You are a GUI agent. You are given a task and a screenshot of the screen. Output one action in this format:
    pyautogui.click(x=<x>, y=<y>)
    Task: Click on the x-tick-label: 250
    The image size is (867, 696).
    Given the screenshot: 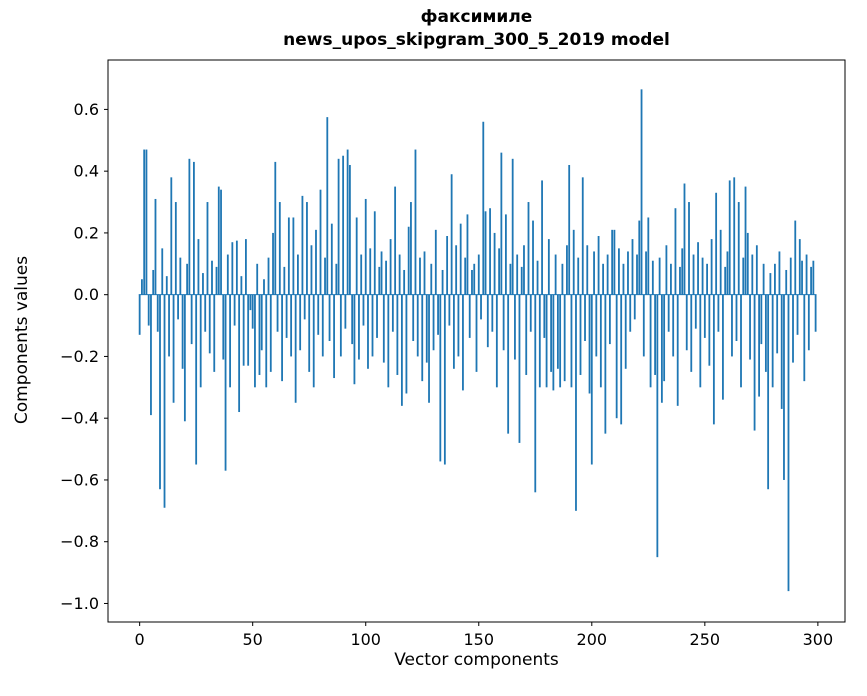 What is the action you would take?
    pyautogui.click(x=705, y=639)
    